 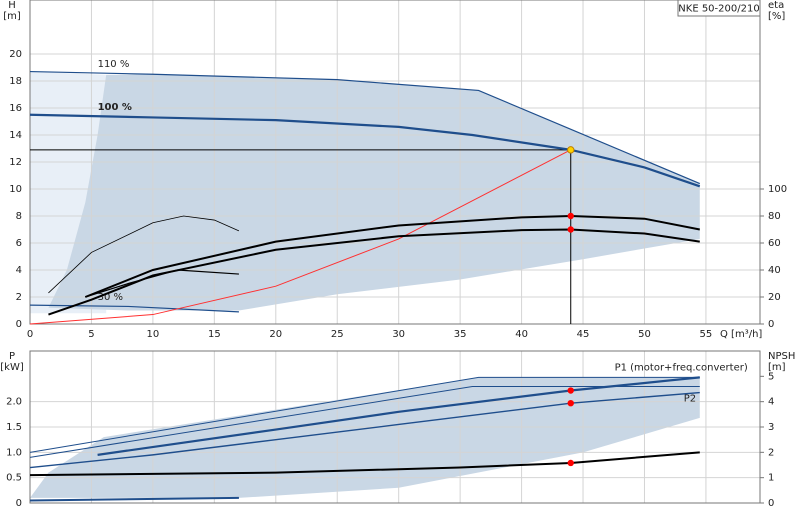 What do you see at coordinates (12, 367) in the screenshot?
I see `y-axis-label: [kW]` at bounding box center [12, 367].